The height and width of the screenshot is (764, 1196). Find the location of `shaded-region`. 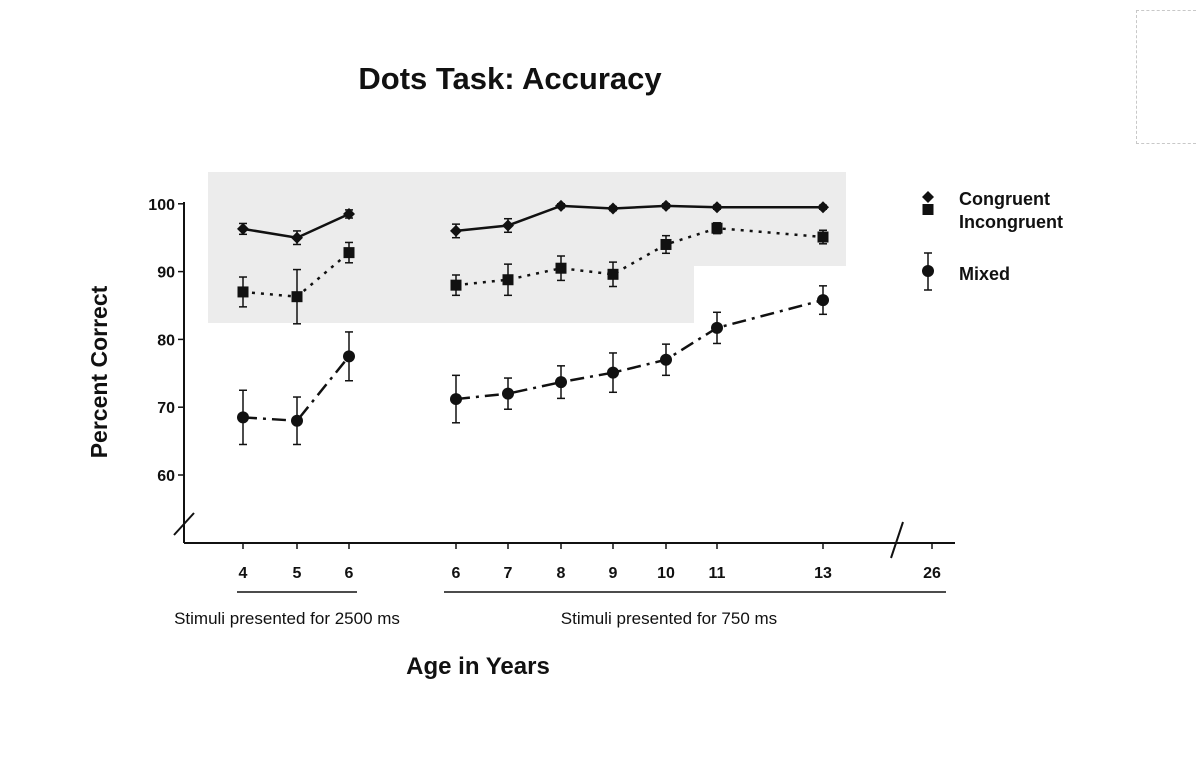

shaded-region is located at coordinates (527, 247).